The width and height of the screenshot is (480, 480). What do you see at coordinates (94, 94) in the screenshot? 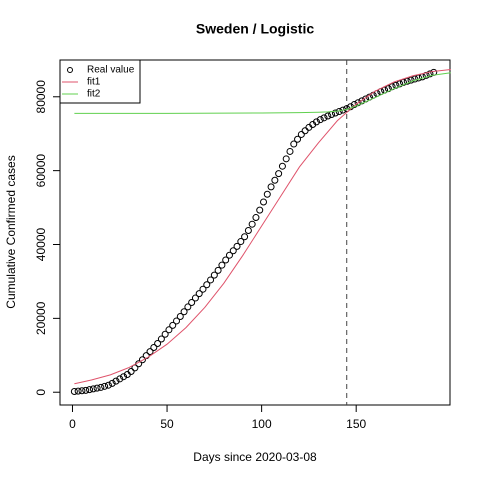
I see `legend-label: fit2` at bounding box center [94, 94].